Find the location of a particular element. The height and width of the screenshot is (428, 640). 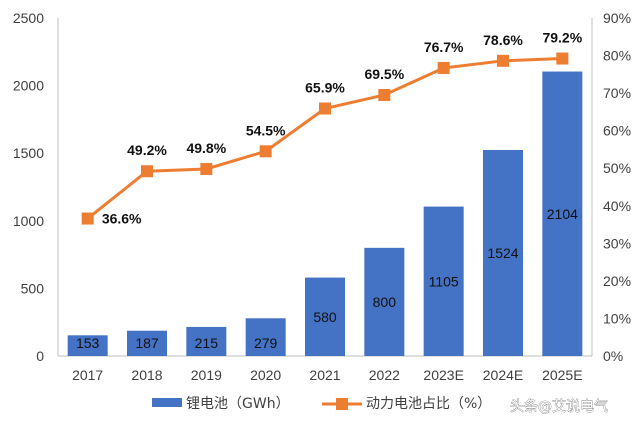

x-tick-label: 2018 is located at coordinates (146, 375).